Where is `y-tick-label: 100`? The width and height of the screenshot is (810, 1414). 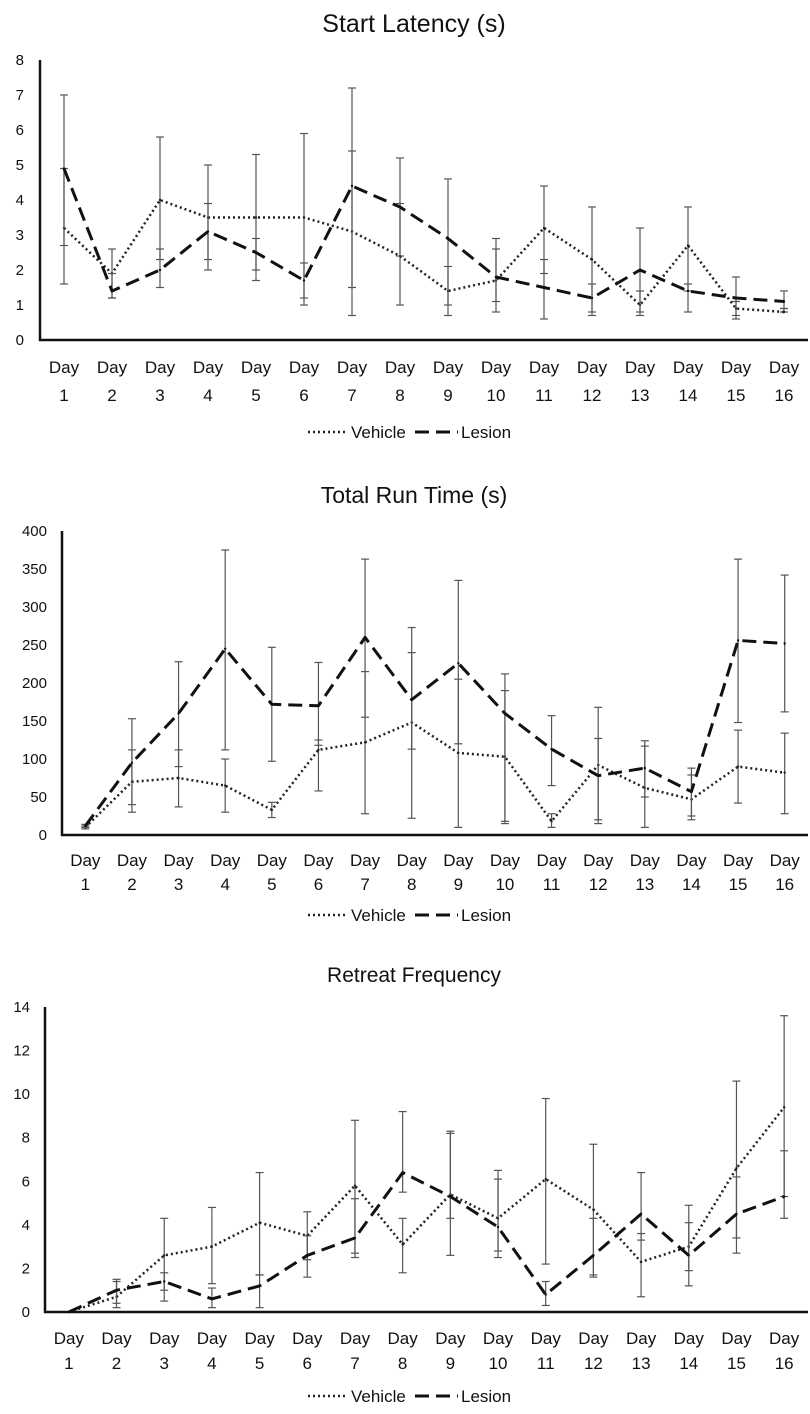
y-tick-label: 100 is located at coordinates (34, 759).